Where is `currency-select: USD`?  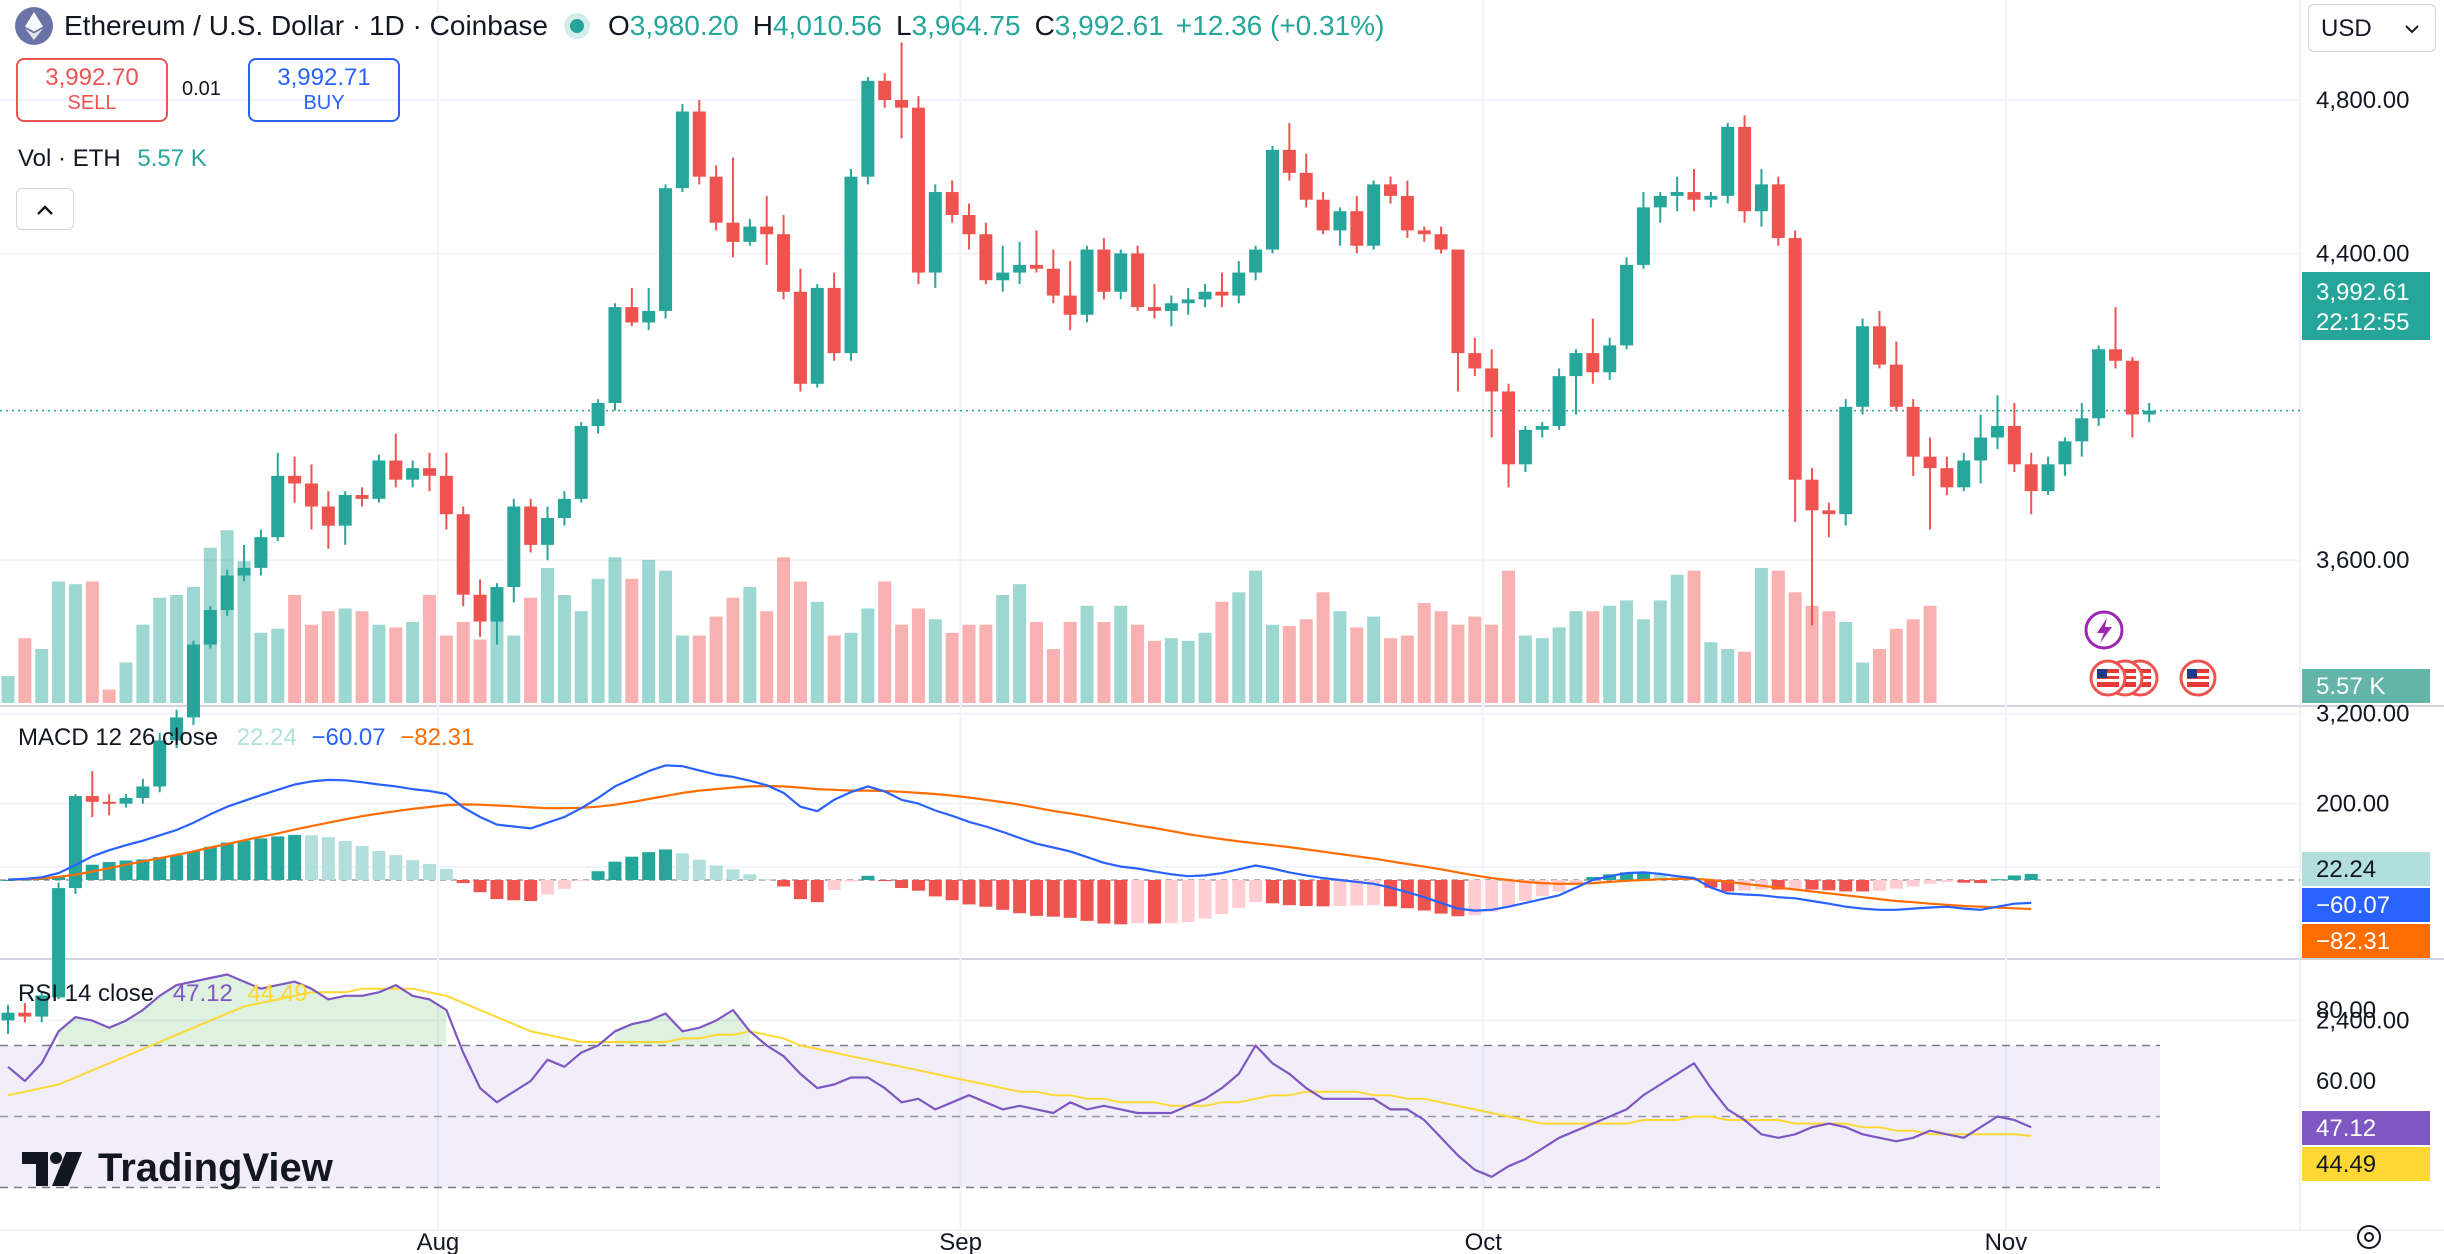 currency-select: USD is located at coordinates (2372, 28).